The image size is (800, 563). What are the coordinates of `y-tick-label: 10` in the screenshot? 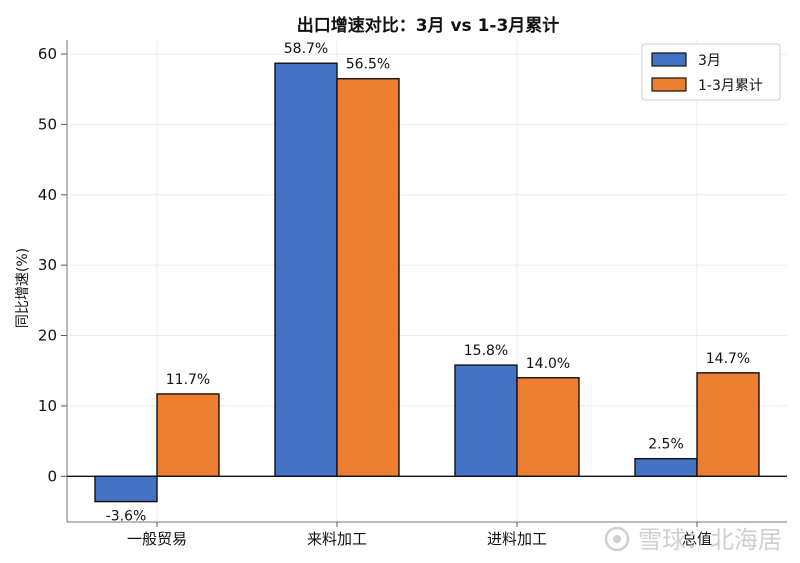 It's located at (47, 406).